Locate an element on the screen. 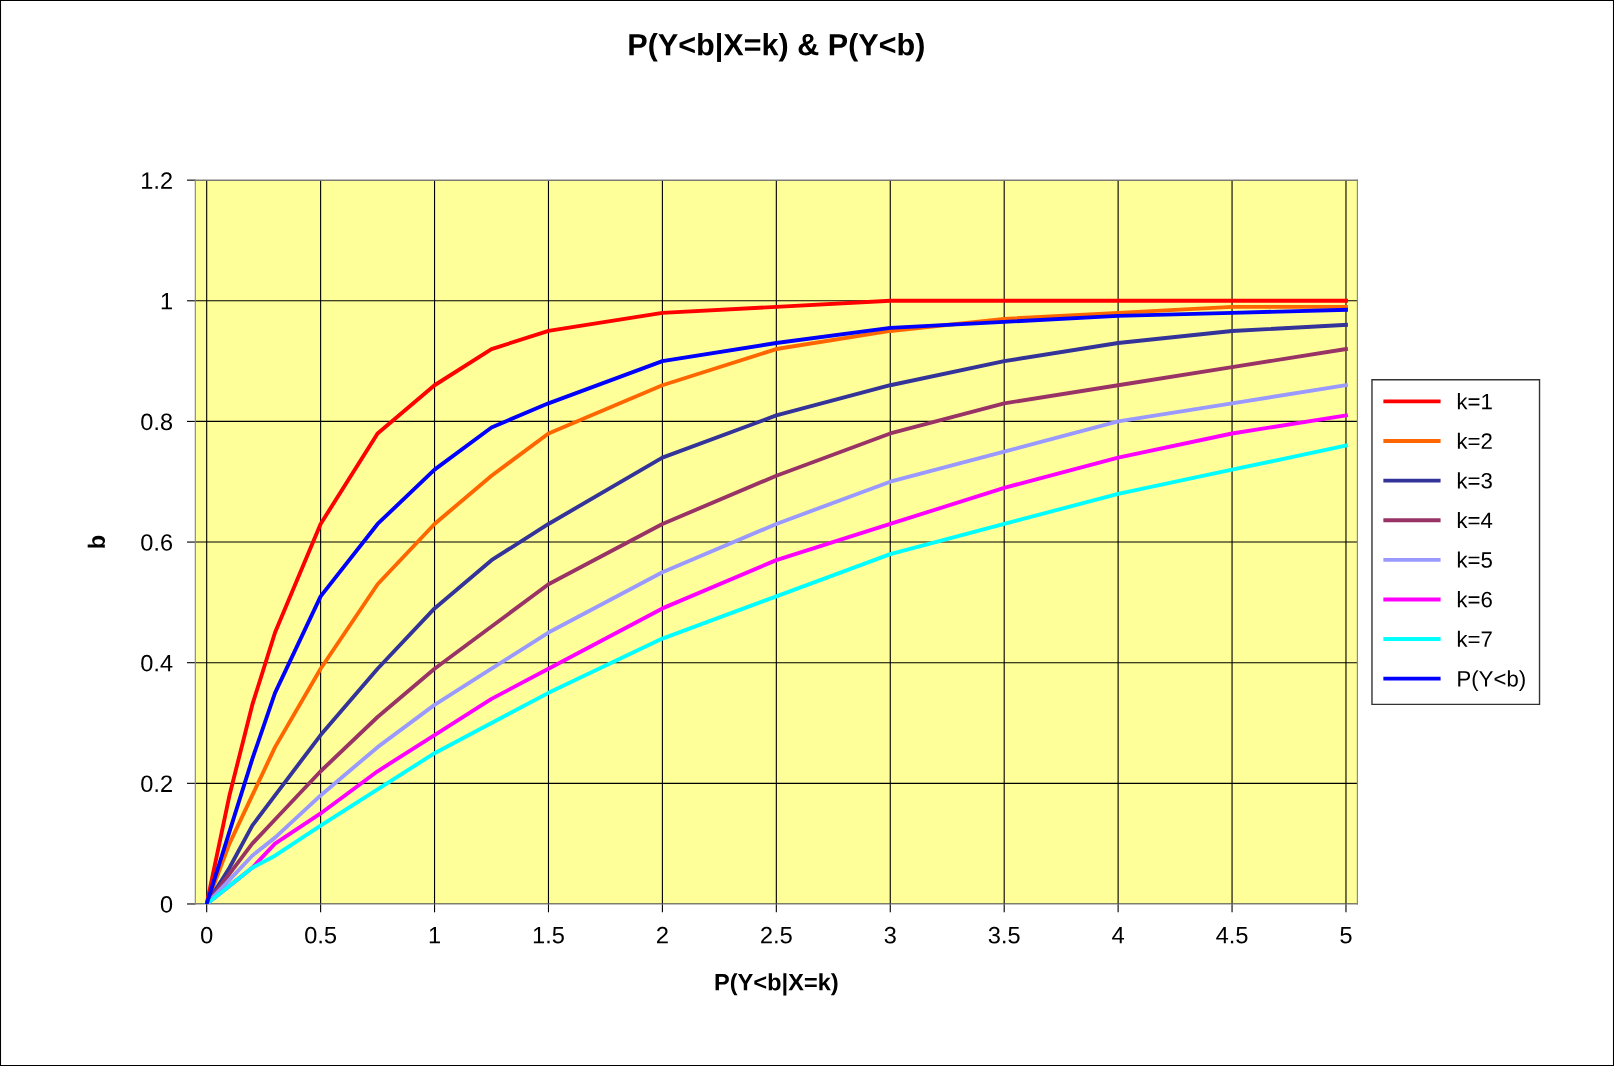 Image resolution: width=1614 pixels, height=1066 pixels. x-tick-label: 3 is located at coordinates (890, 935).